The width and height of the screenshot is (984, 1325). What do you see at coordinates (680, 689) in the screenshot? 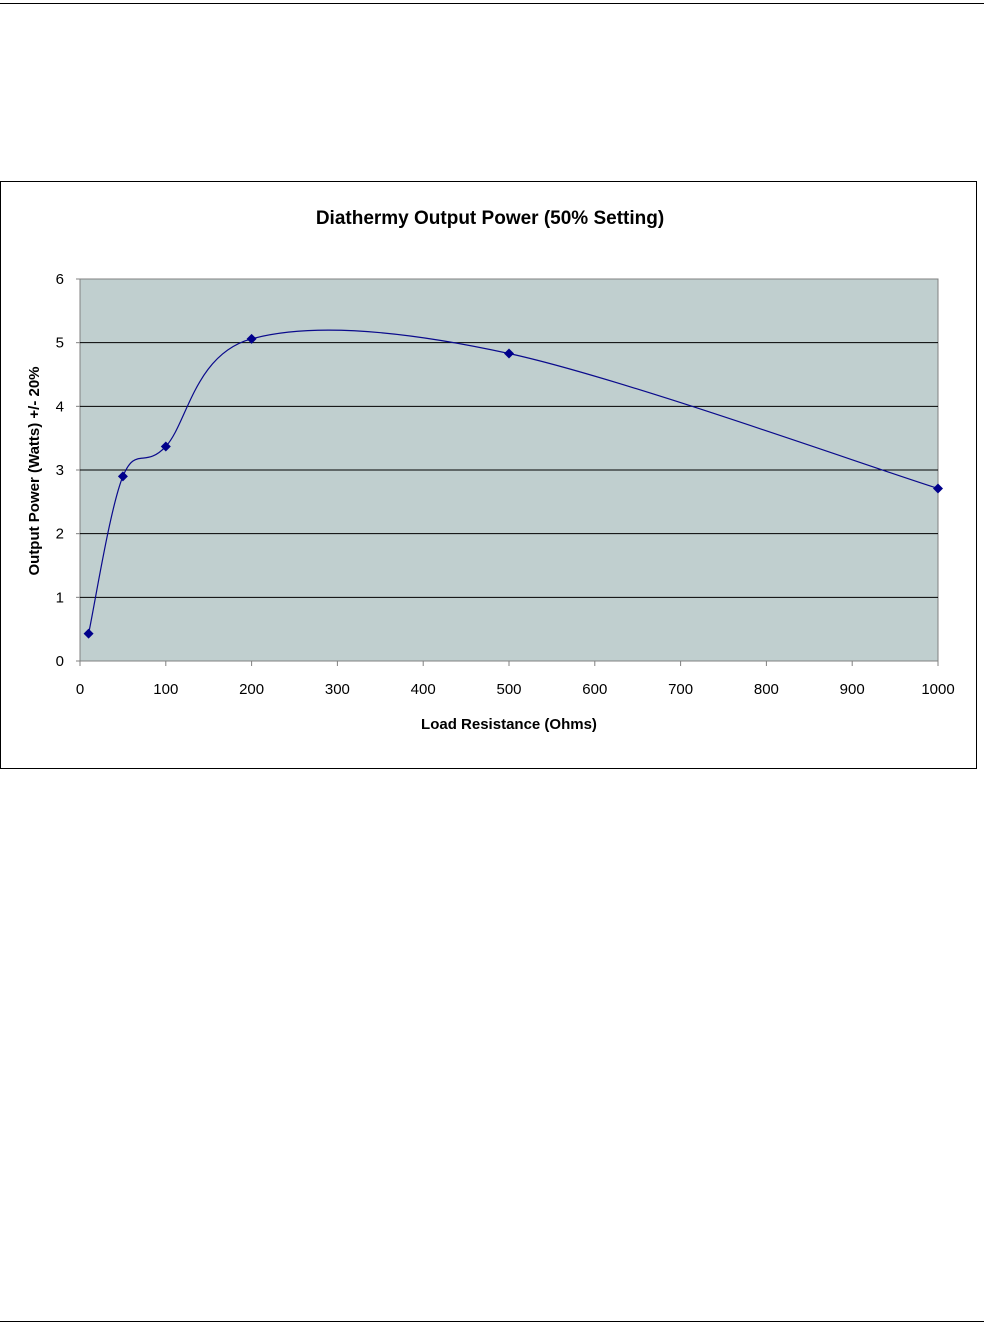
I see `x-tick-label: 700` at bounding box center [680, 689].